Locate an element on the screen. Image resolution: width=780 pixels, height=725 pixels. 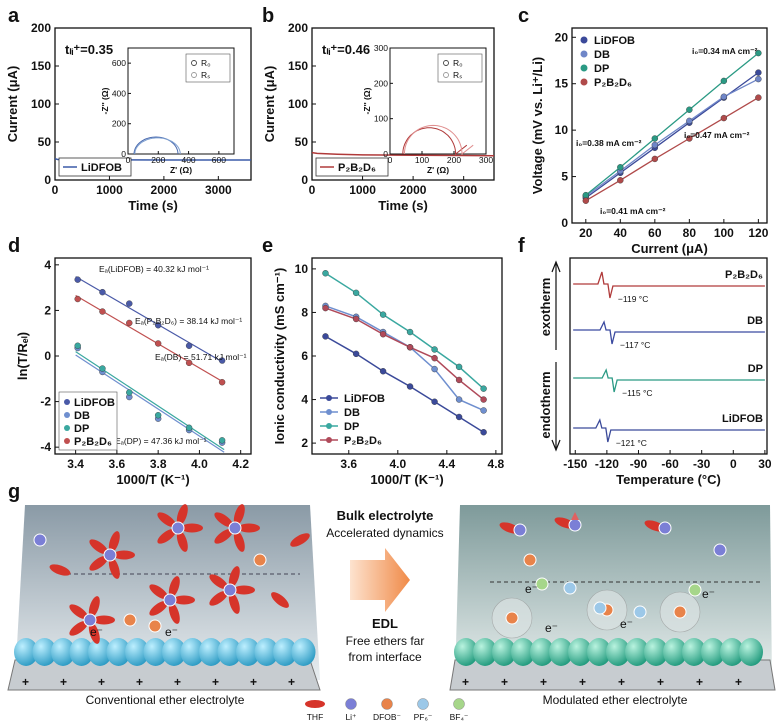
left-plus-sign: + is located at coordinates (25, 682).